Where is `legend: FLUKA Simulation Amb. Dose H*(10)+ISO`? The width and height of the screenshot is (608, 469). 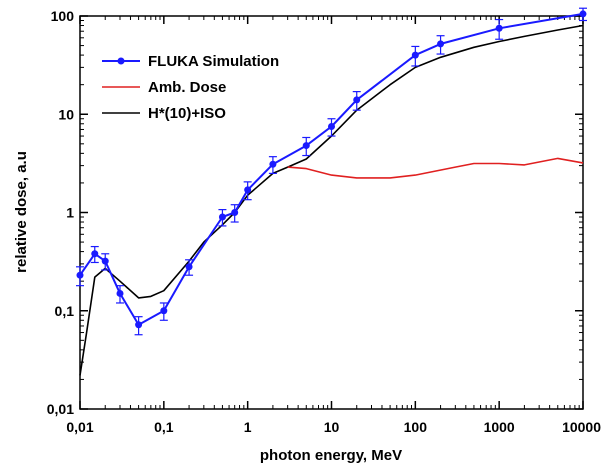
legend: FLUKA Simulation Amb. Dose H*(10)+ISO is located at coordinates (190, 87).